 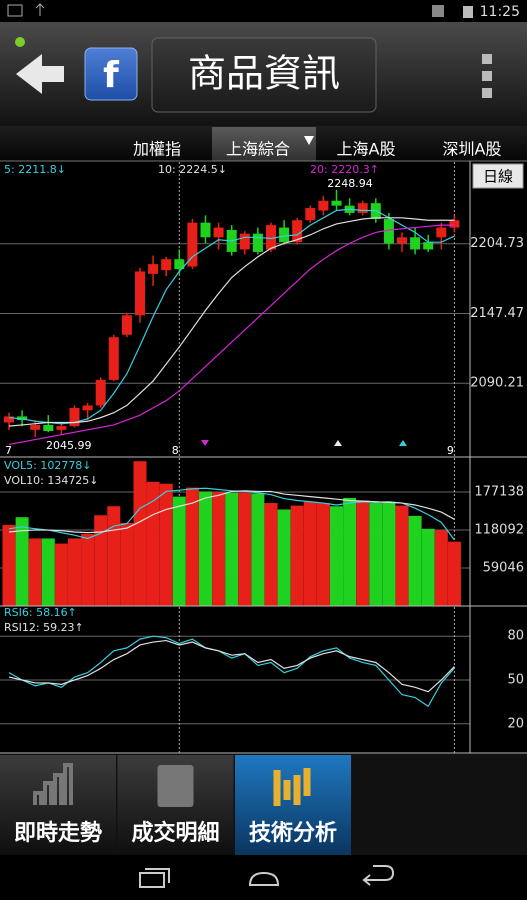 What do you see at coordinates (157, 149) in the screenshot?
I see `tab-label: 加權指` at bounding box center [157, 149].